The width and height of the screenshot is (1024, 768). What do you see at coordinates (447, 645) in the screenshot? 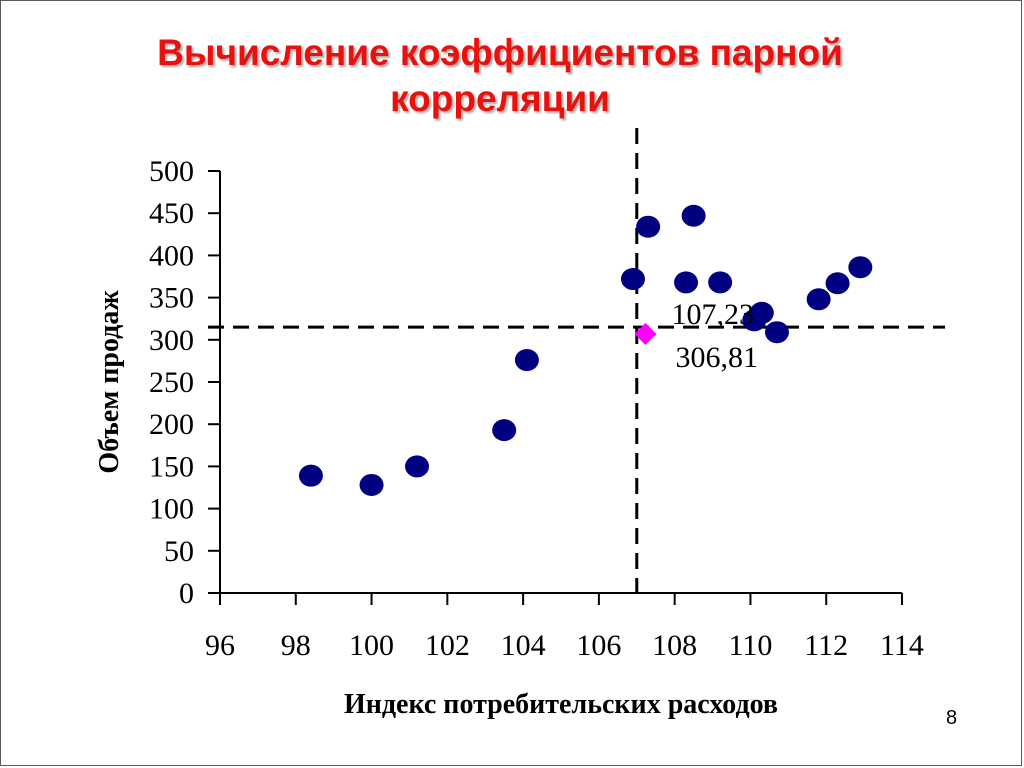
I see `x-tick-label: 102` at bounding box center [447, 645].